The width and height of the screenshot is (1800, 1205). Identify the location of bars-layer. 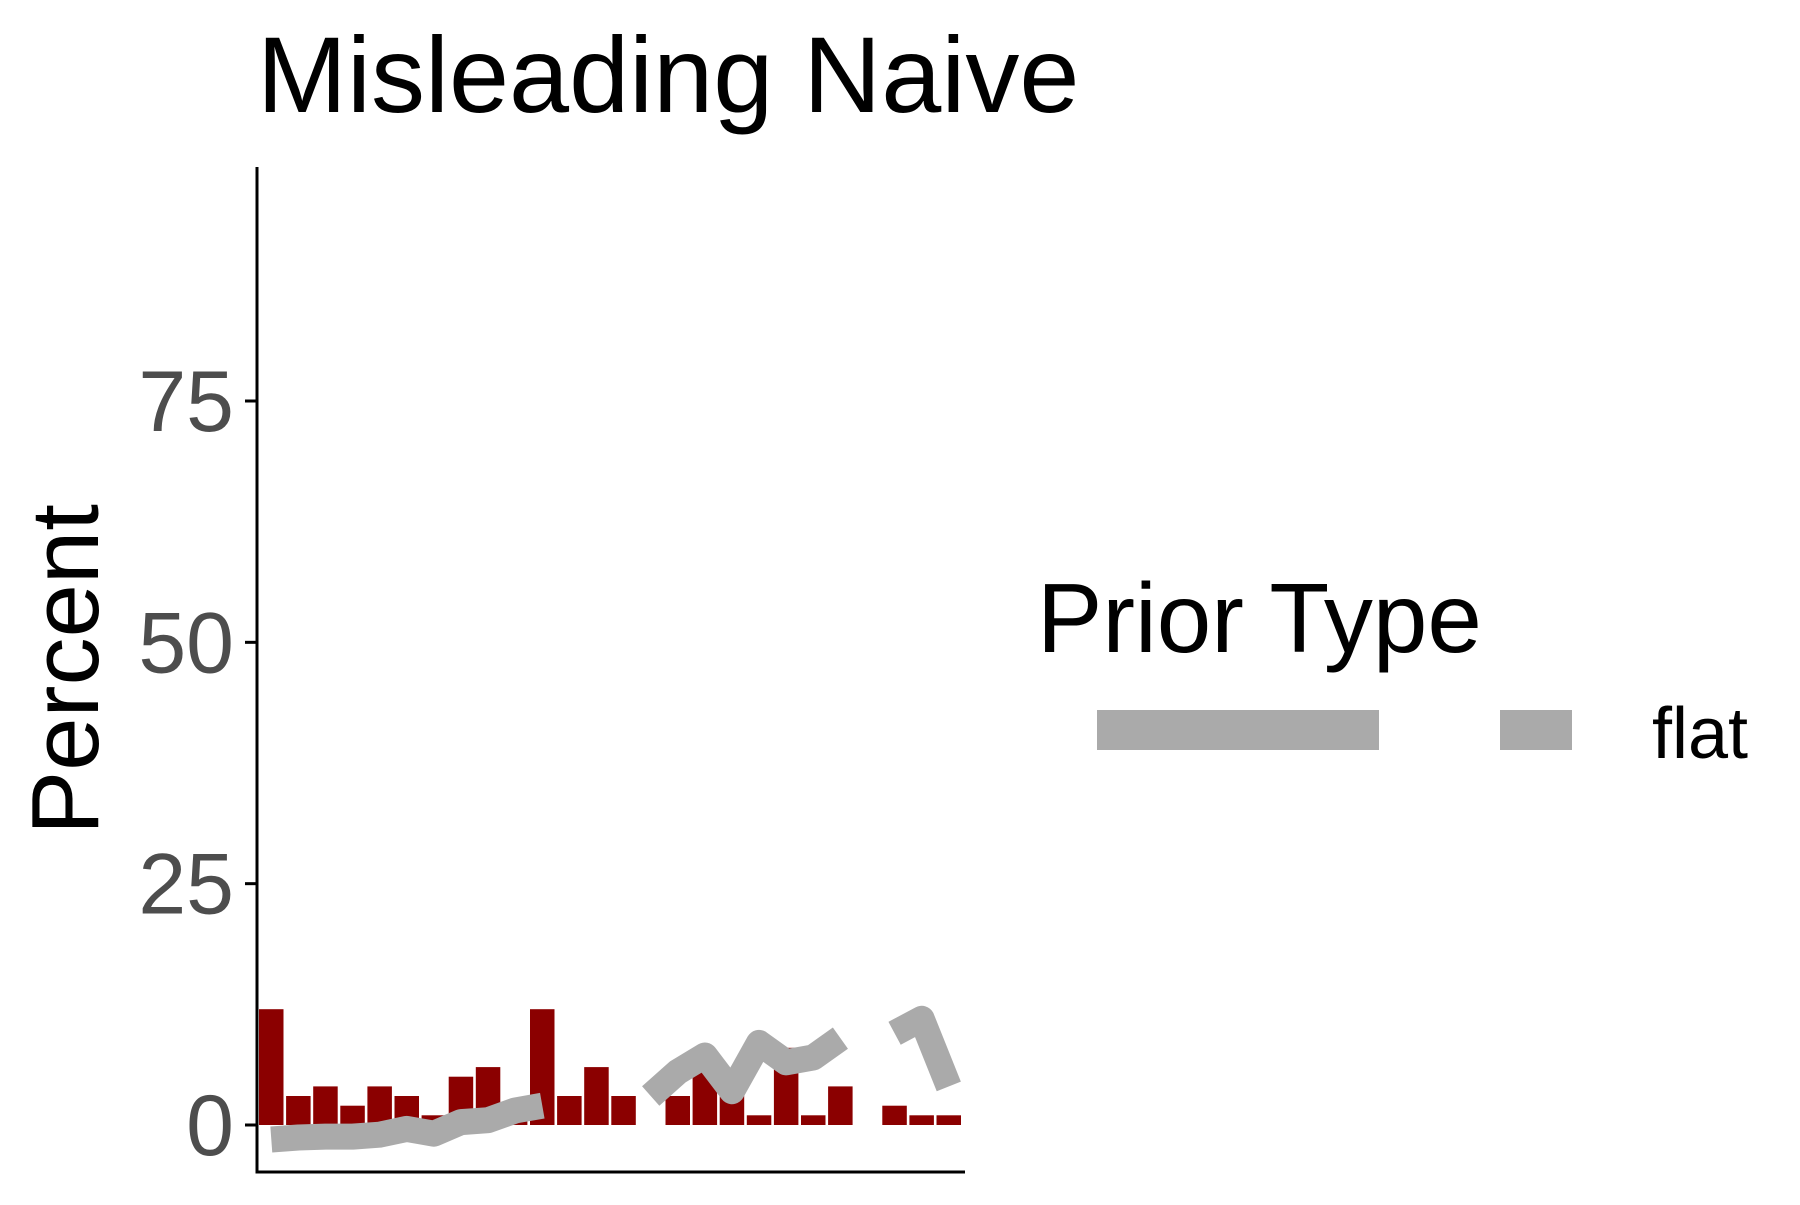
(610, 1067).